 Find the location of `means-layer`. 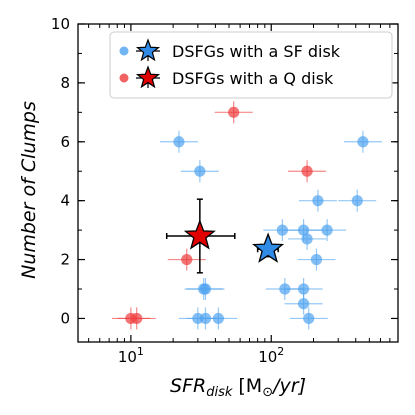

means-layer is located at coordinates (225, 236).